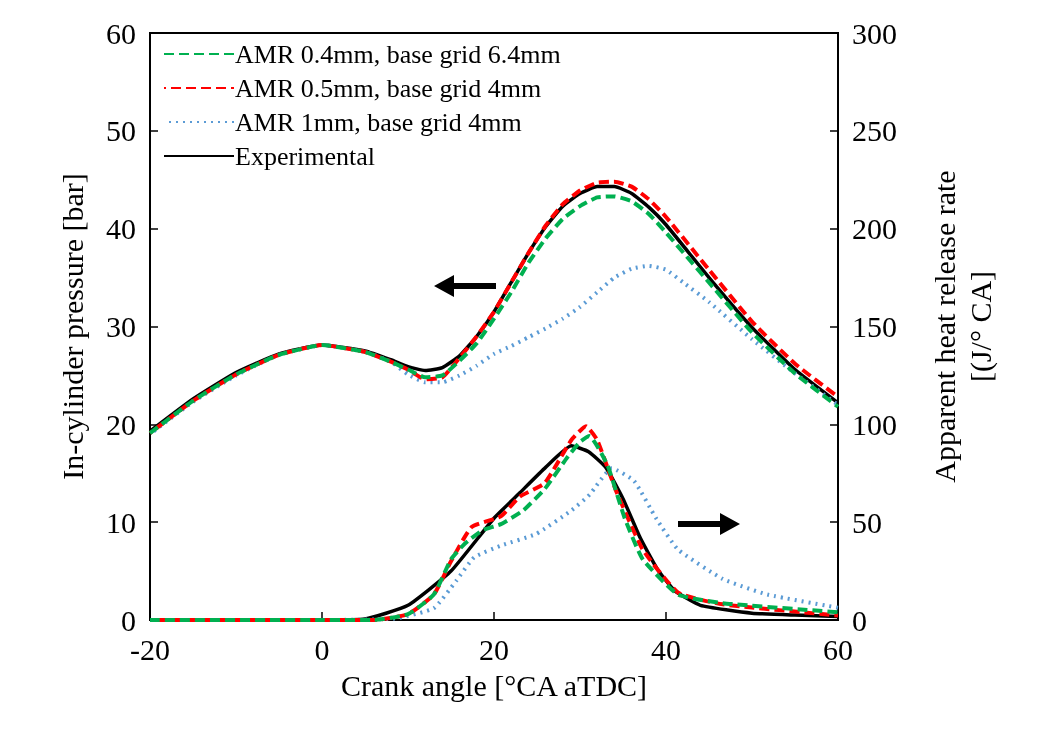 This screenshot has height=744, width=1043. Describe the element at coordinates (121, 131) in the screenshot. I see `y-tick-label: 50` at that location.